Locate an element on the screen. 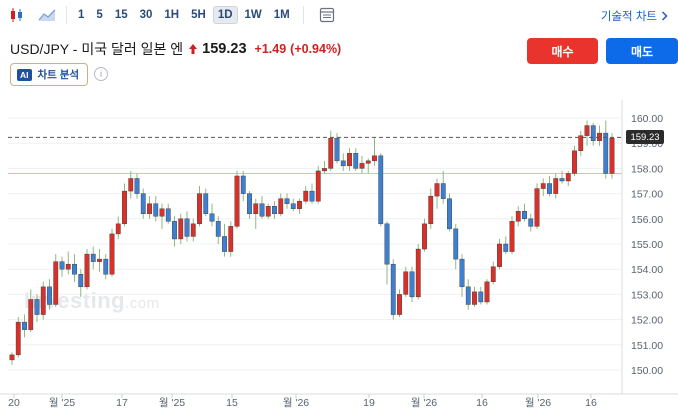  timeframe-5h: 5H is located at coordinates (198, 15).